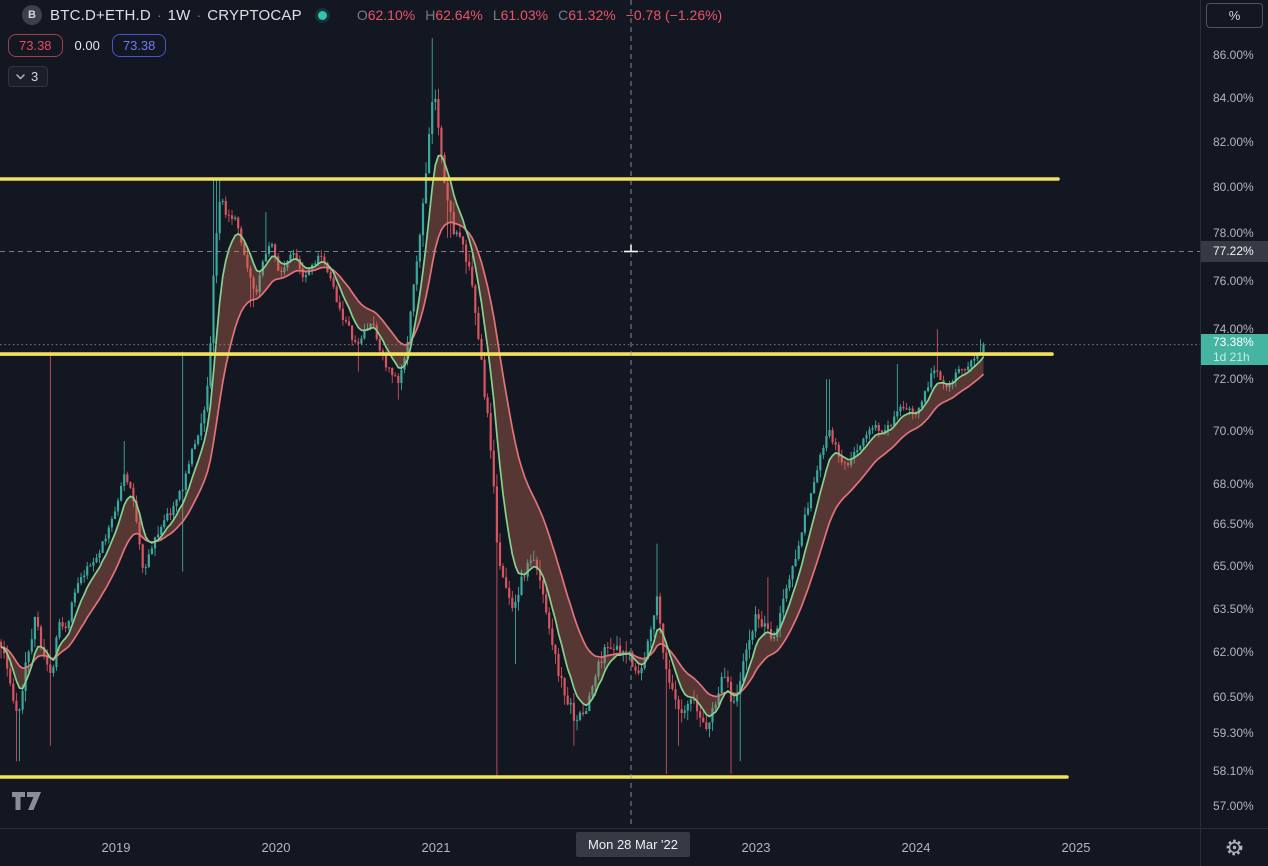 This screenshot has width=1268, height=866. Describe the element at coordinates (1233, 341) in the screenshot. I see `last-price-value: 73.38%` at that location.